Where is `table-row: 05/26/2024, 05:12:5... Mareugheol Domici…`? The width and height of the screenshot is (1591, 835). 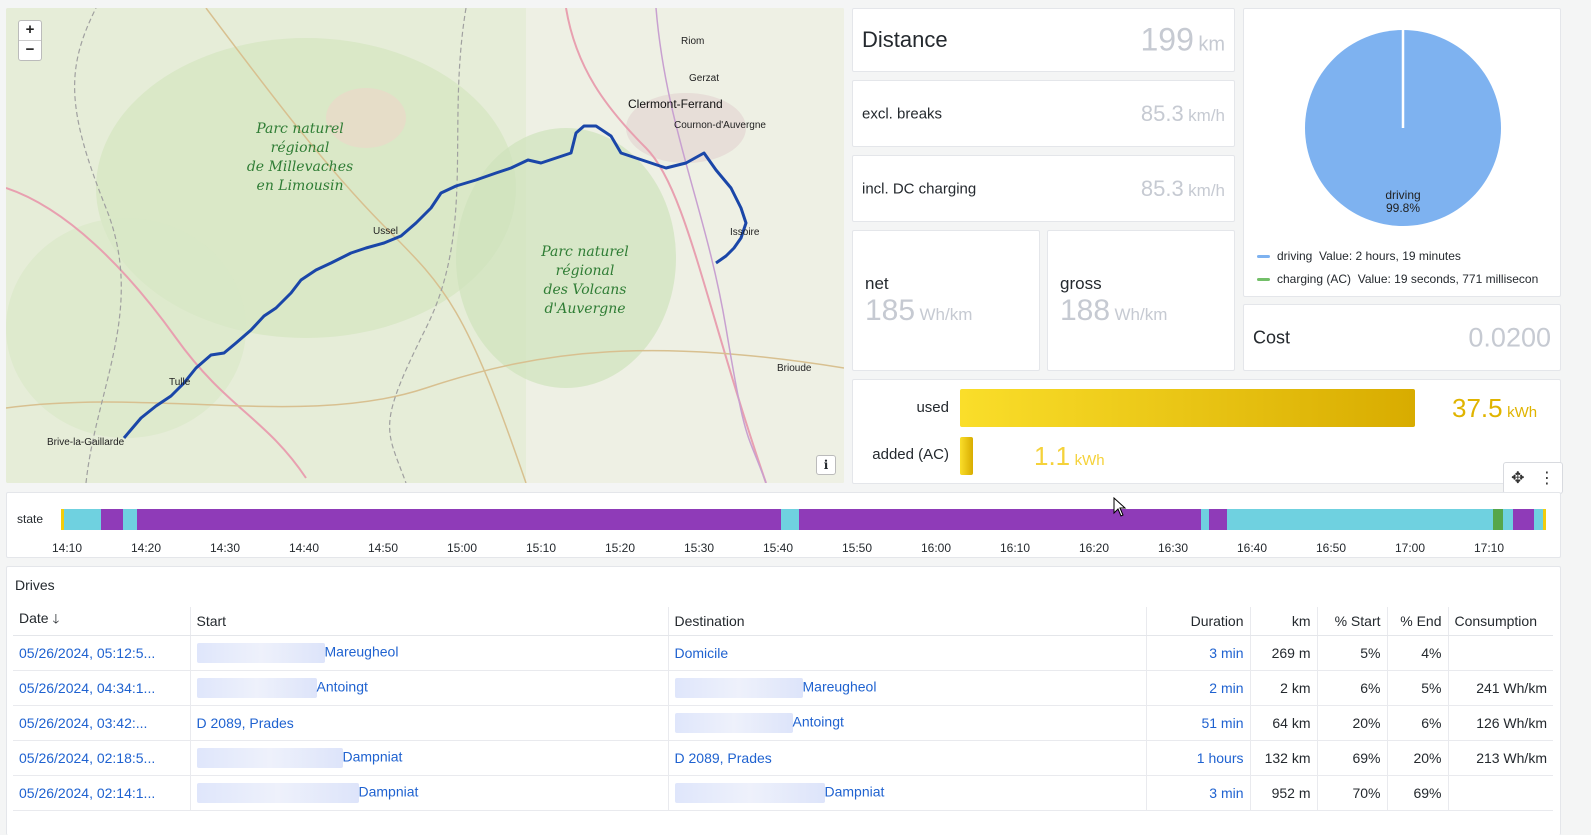
table-row: 05/26/2024, 05:12:5... Mareugheol Domici… is located at coordinates (783, 653).